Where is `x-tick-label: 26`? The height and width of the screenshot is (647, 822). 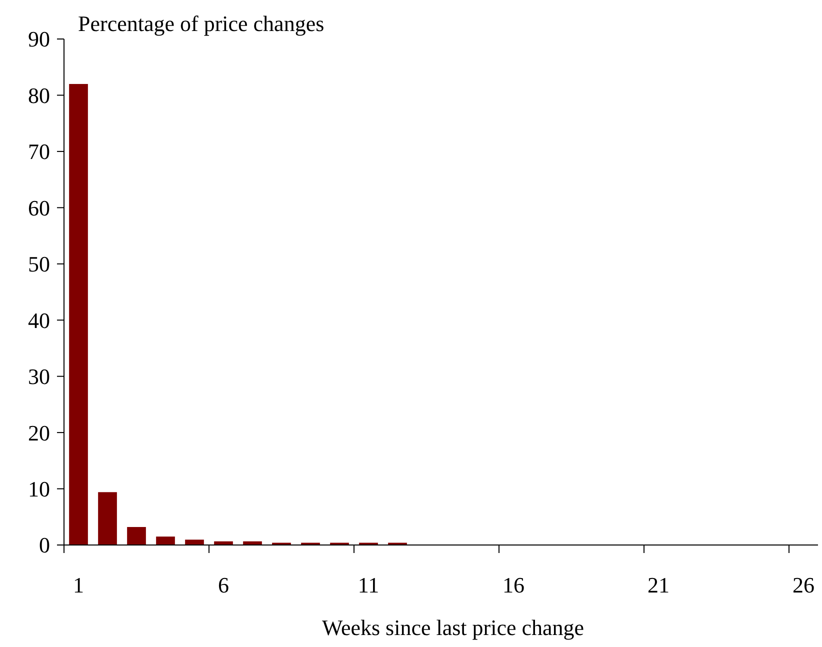 x-tick-label: 26 is located at coordinates (803, 585).